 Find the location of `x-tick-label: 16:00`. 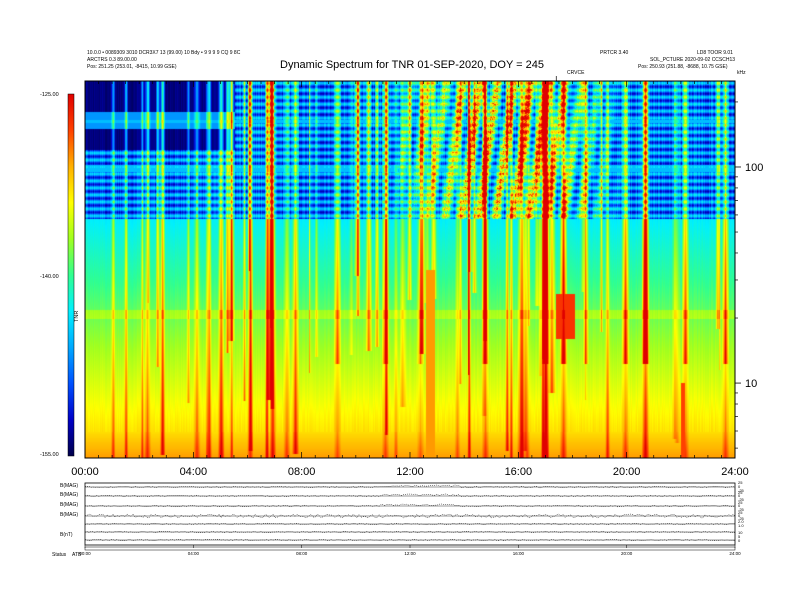

x-tick-label: 16:00 is located at coordinates (519, 472).